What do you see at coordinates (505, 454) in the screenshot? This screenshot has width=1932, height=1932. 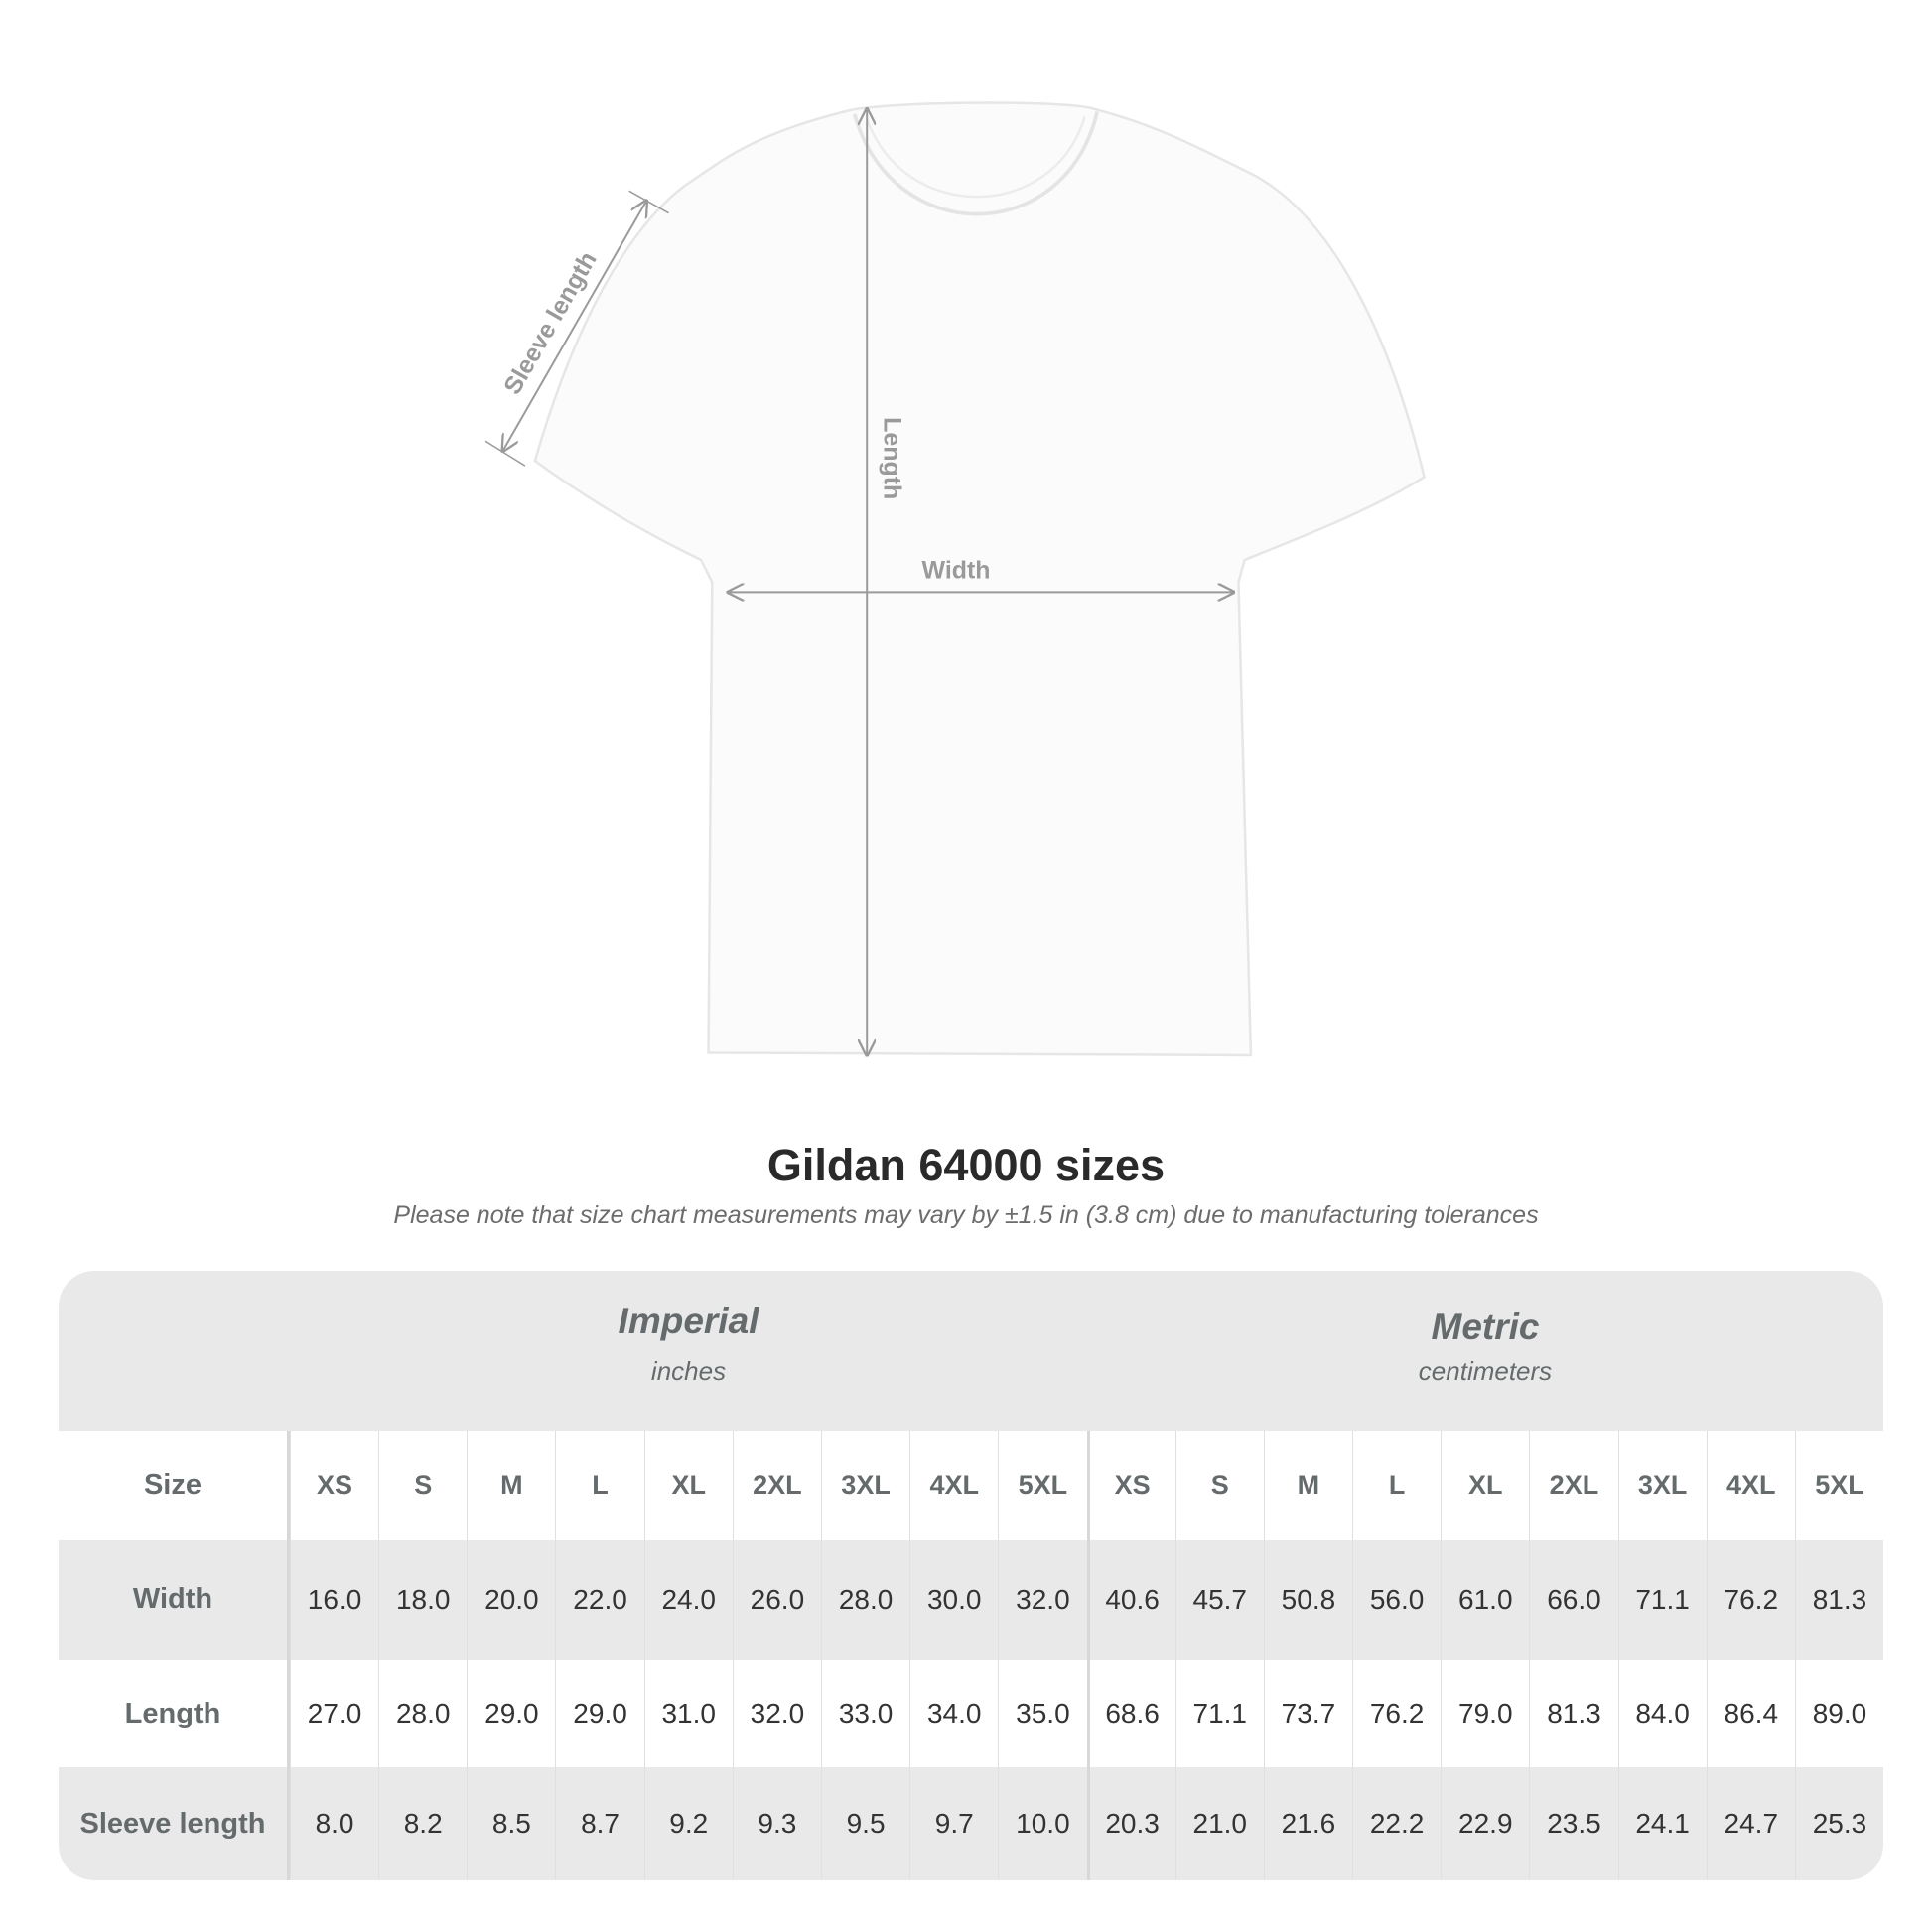 I see `sleeve-tick-bottom` at bounding box center [505, 454].